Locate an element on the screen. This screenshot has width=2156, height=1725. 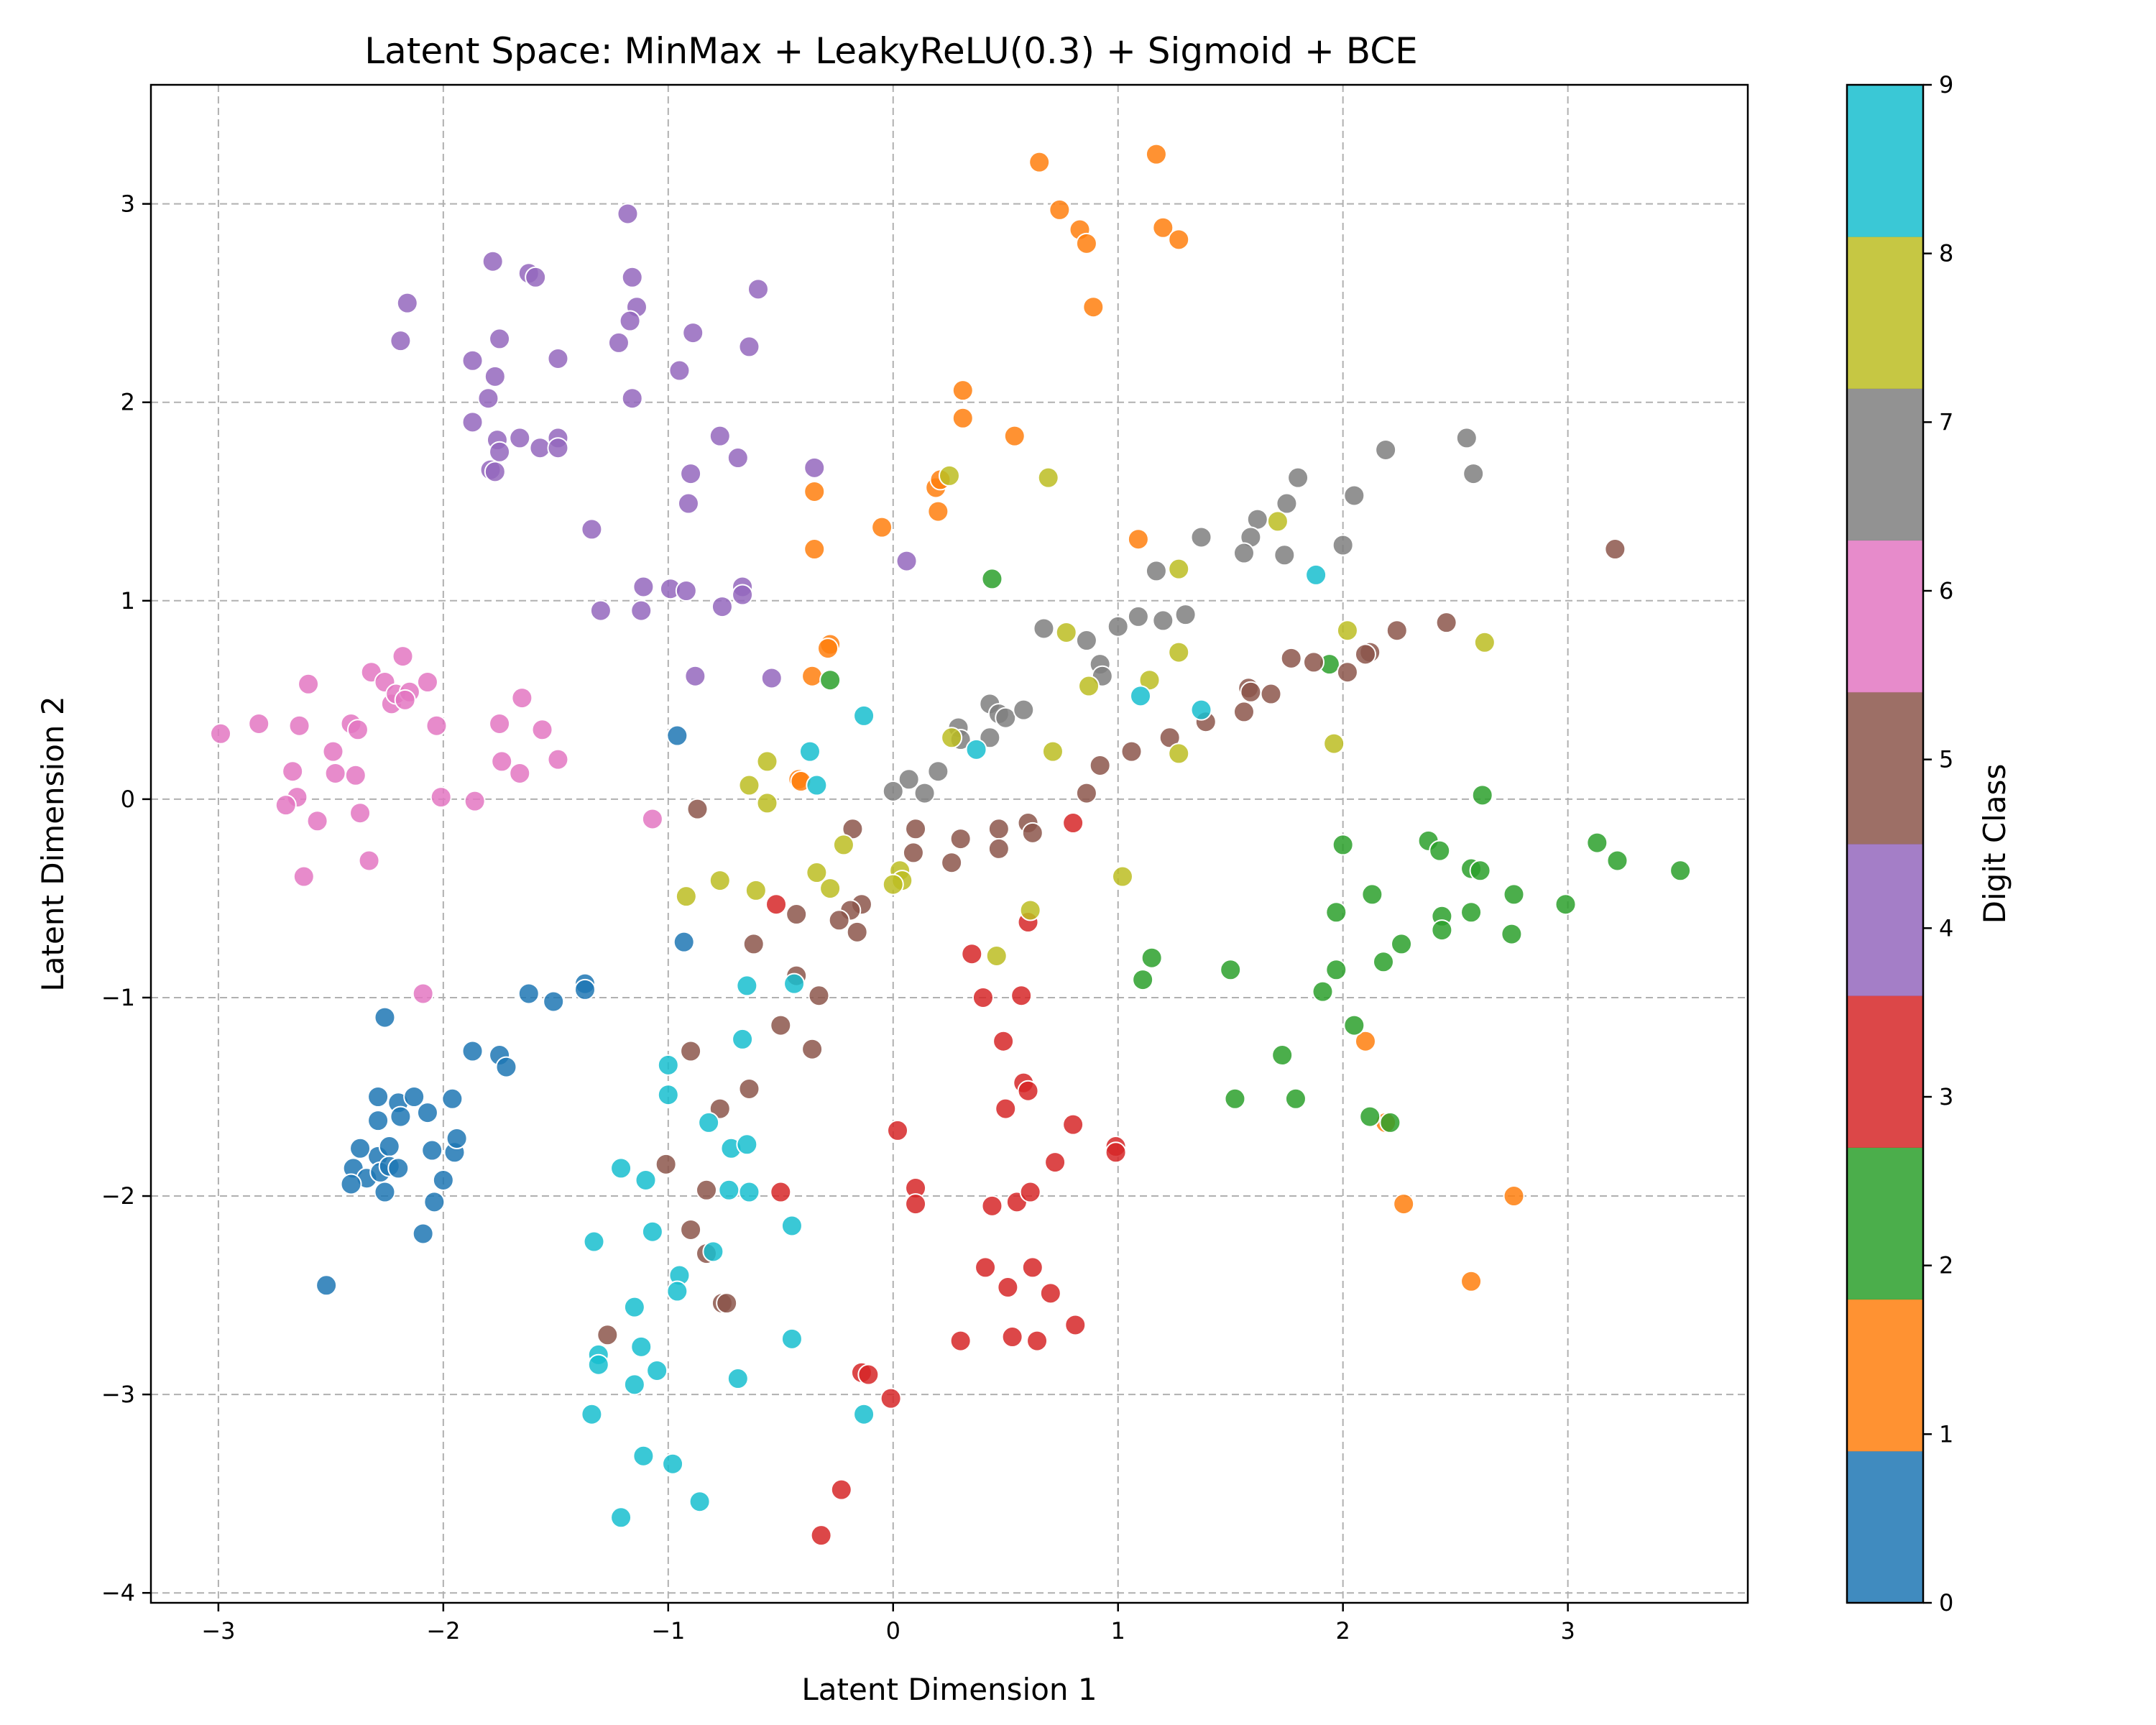
y-axis-ticks: −4 −3 −2 −1 0 1 2 3 is located at coordinates (126, 898).